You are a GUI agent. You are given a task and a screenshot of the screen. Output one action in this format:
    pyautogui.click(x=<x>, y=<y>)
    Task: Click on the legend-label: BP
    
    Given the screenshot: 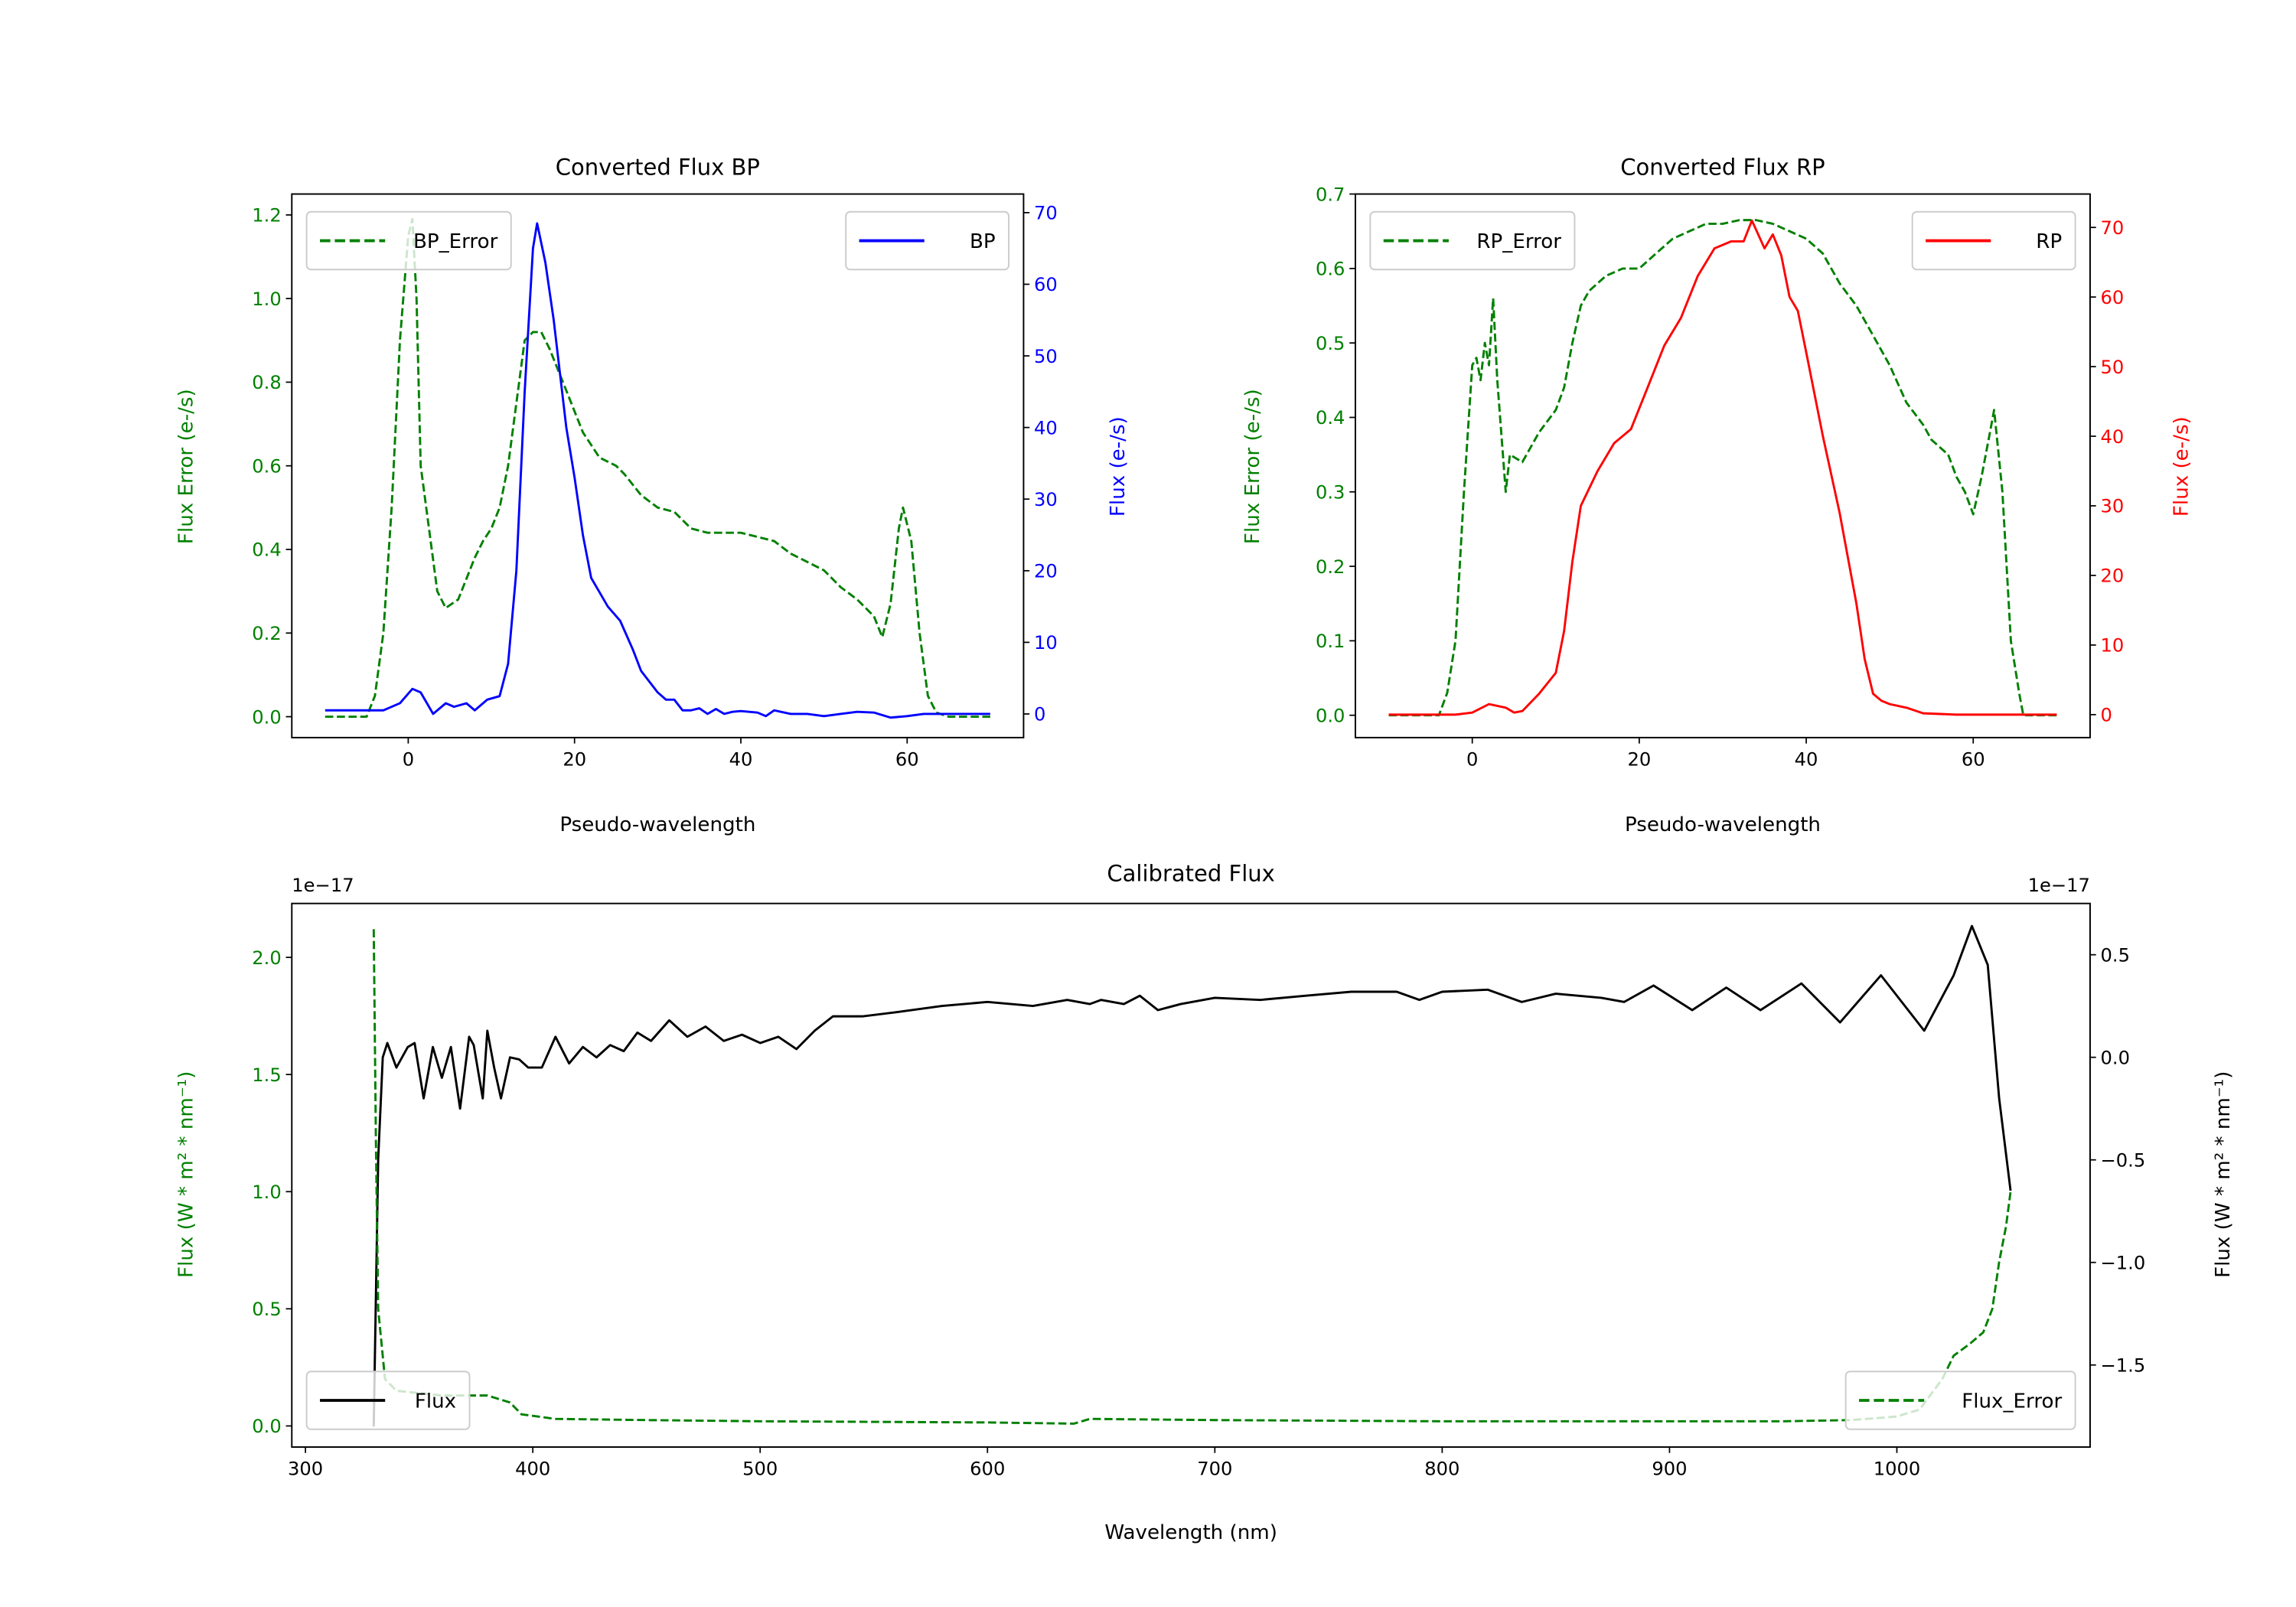 What is the action you would take?
    pyautogui.click(x=983, y=242)
    